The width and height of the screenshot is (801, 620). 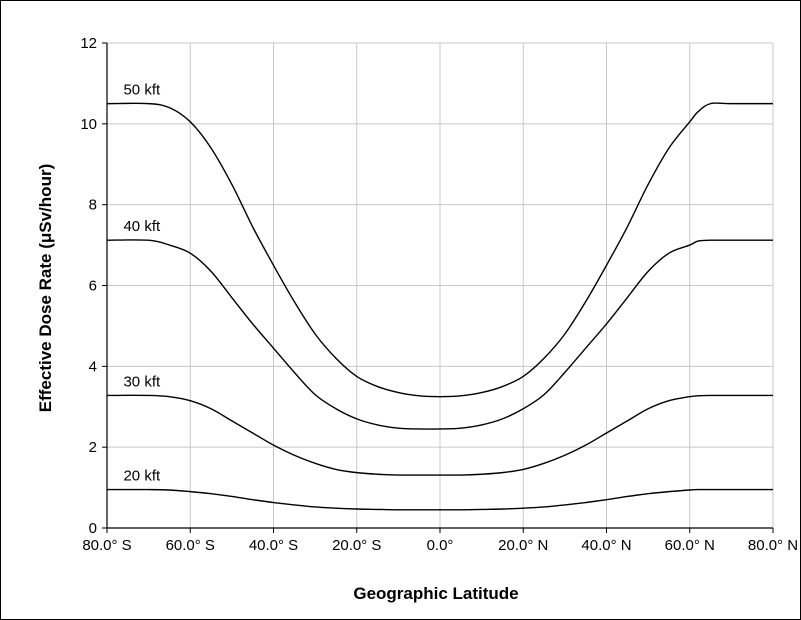 I want to click on x-tick-label: 0.0°, so click(x=440, y=545).